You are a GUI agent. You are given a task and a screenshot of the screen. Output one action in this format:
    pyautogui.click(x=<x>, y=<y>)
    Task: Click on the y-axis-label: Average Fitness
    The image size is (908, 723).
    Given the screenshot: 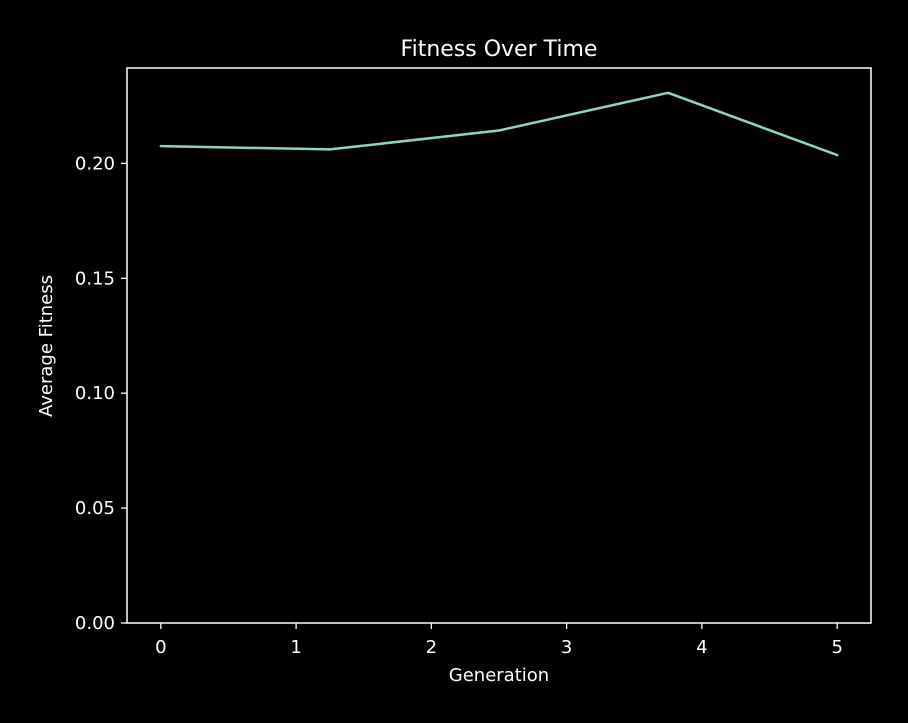 What is the action you would take?
    pyautogui.click(x=46, y=346)
    